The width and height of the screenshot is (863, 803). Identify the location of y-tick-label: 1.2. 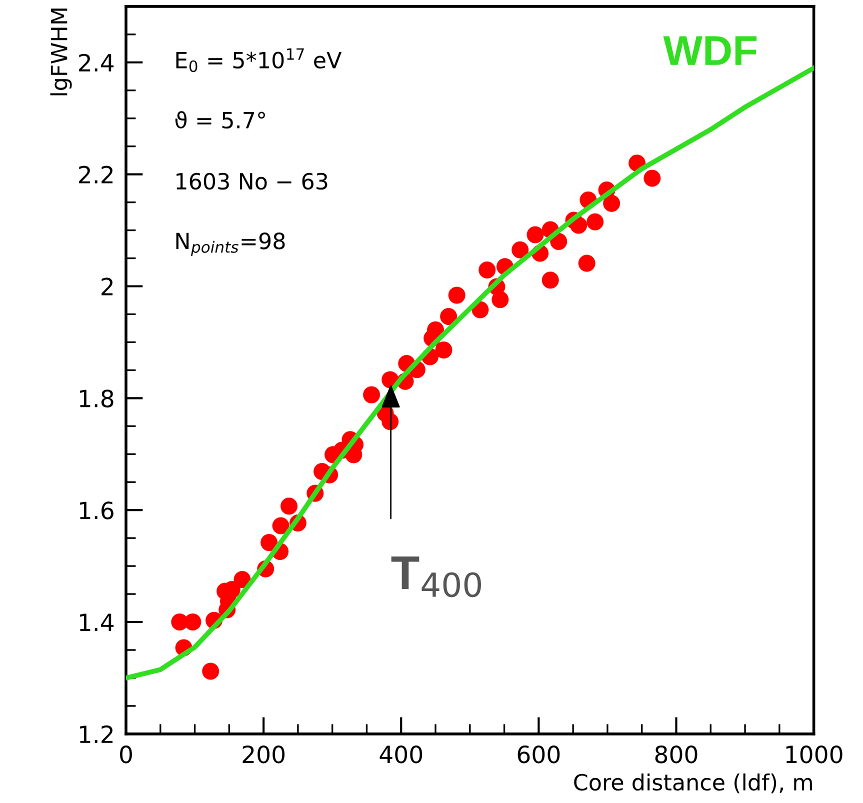
(96, 734).